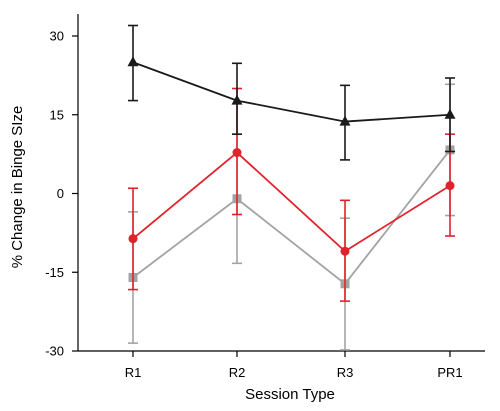 This screenshot has width=500, height=411. Describe the element at coordinates (294, 365) in the screenshot. I see `x-ticks: R1 R2 R3 PR1` at that location.